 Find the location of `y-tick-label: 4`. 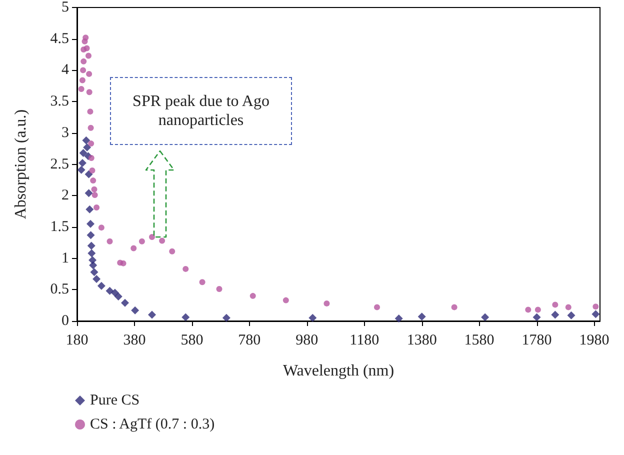

y-tick-label: 4 is located at coordinates (66, 70).